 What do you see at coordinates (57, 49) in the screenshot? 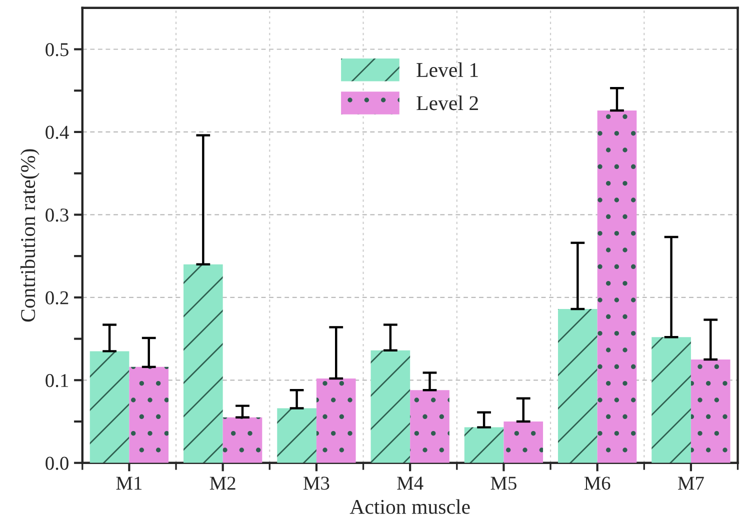
I see `y-tick-label: 0.5` at bounding box center [57, 49].